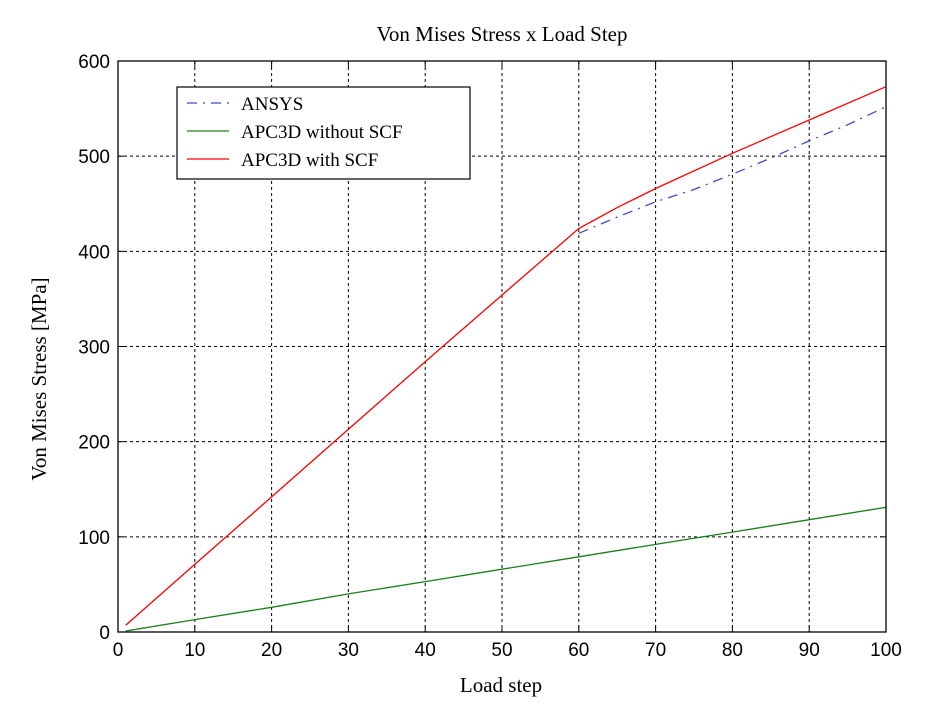 Image resolution: width=932 pixels, height=716 pixels. What do you see at coordinates (39, 378) in the screenshot?
I see `y-axis-label: Von Mises Stress [MPa]` at bounding box center [39, 378].